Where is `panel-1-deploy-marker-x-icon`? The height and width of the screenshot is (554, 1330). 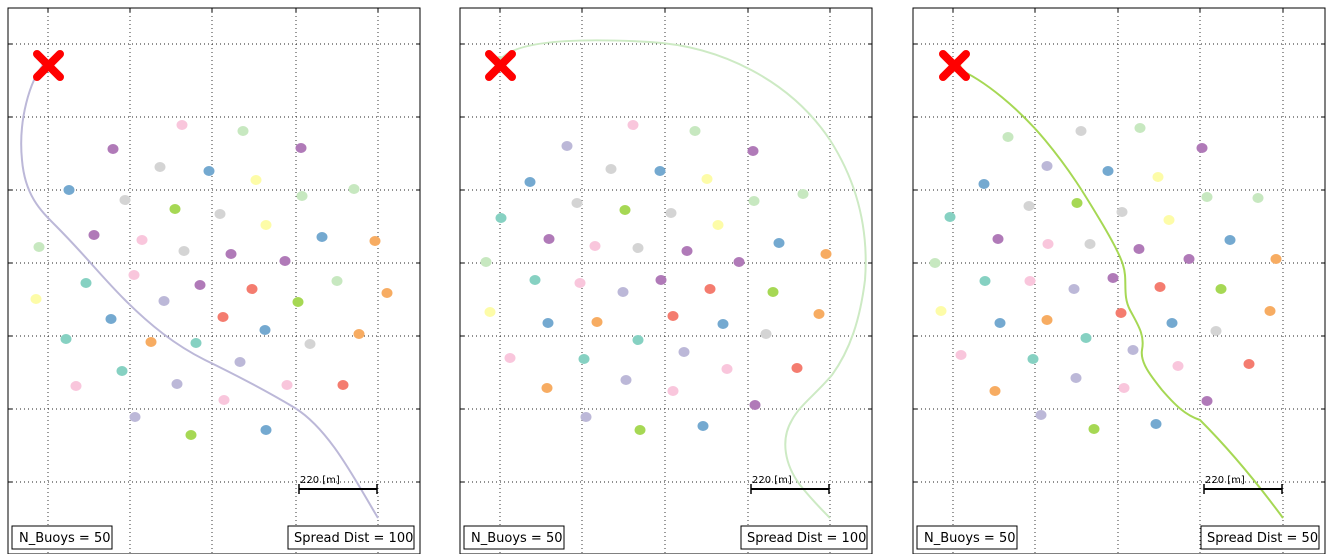
panel-1-deploy-marker-x-icon is located at coordinates (48, 65).